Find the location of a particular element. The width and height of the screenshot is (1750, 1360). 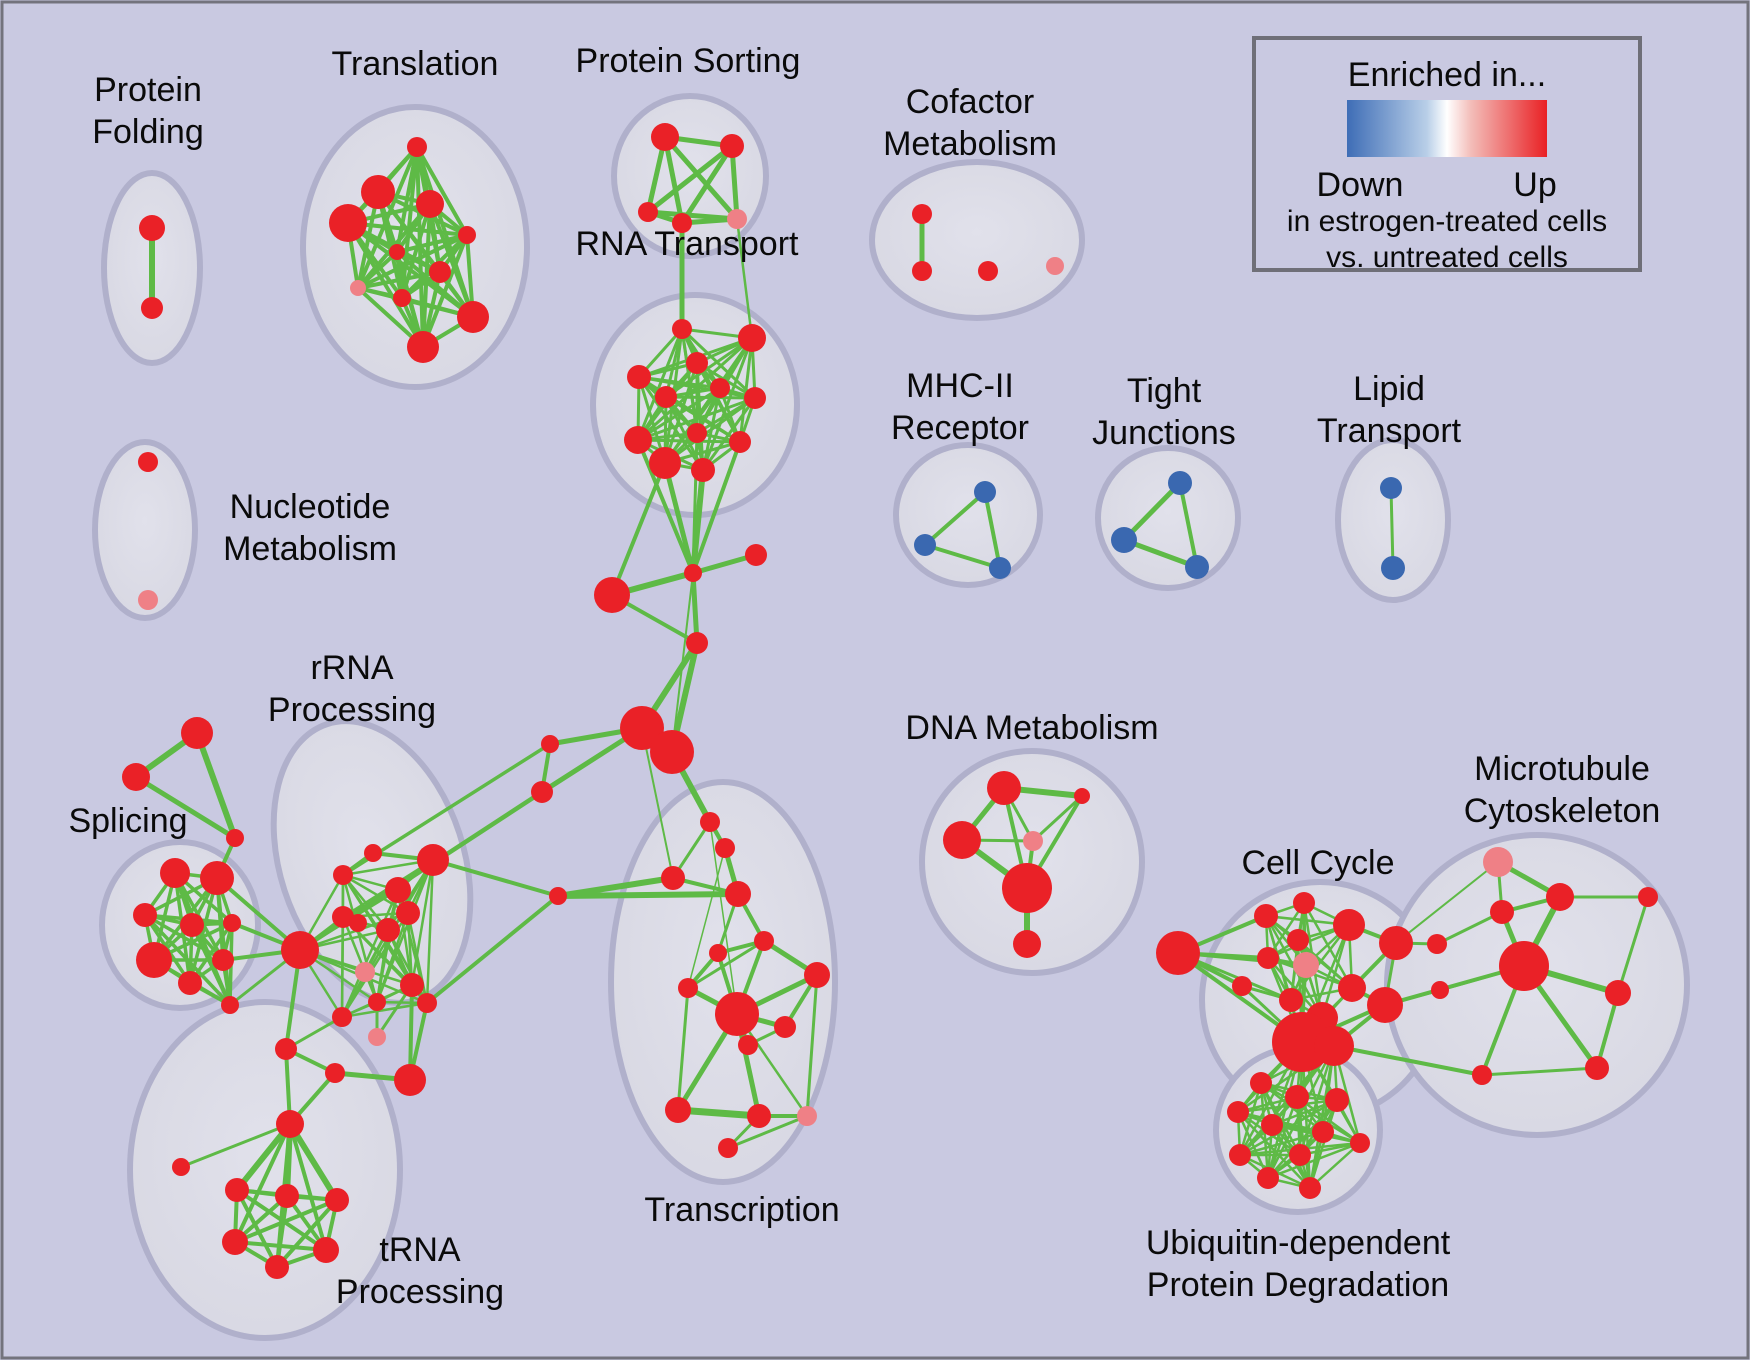

cluster-label-ubiquitin-degradation: Ubiquitin-dependent is located at coordinates (1298, 1243).